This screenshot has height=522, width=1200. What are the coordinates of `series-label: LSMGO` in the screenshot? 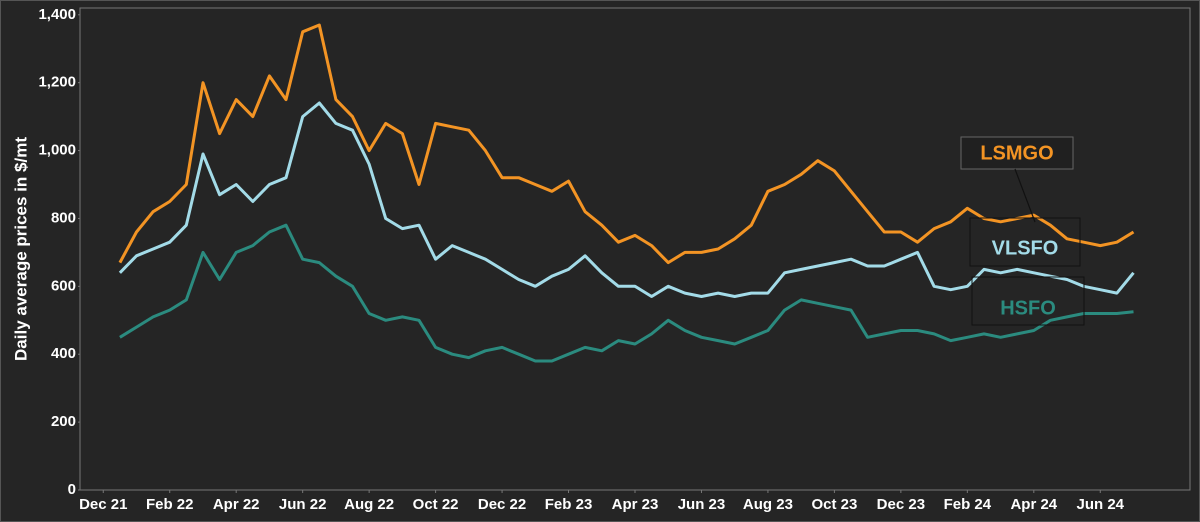 It's located at (1016, 153).